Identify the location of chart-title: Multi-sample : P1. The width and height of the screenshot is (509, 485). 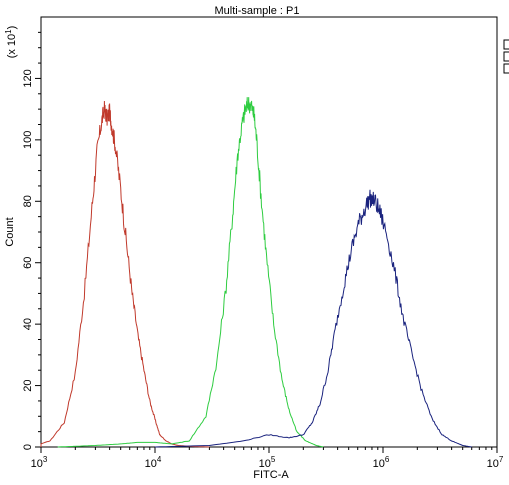
(257, 11).